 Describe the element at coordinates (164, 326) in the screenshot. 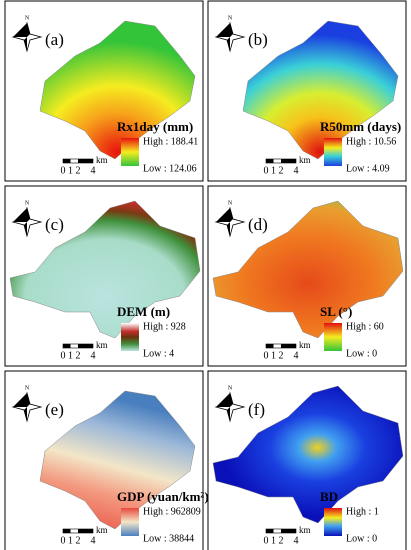

I see `legend-high: High : 928` at that location.